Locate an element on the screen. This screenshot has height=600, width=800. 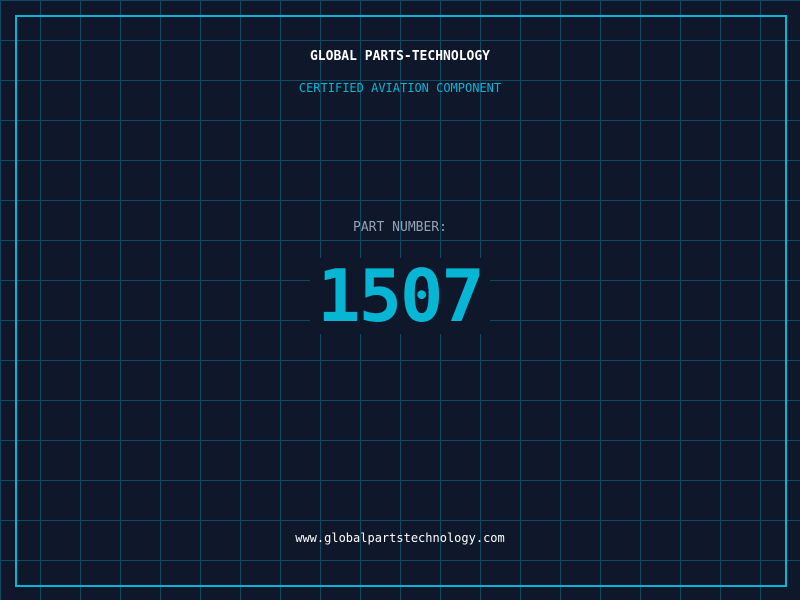
part-number-backdrop is located at coordinates (400, 296).